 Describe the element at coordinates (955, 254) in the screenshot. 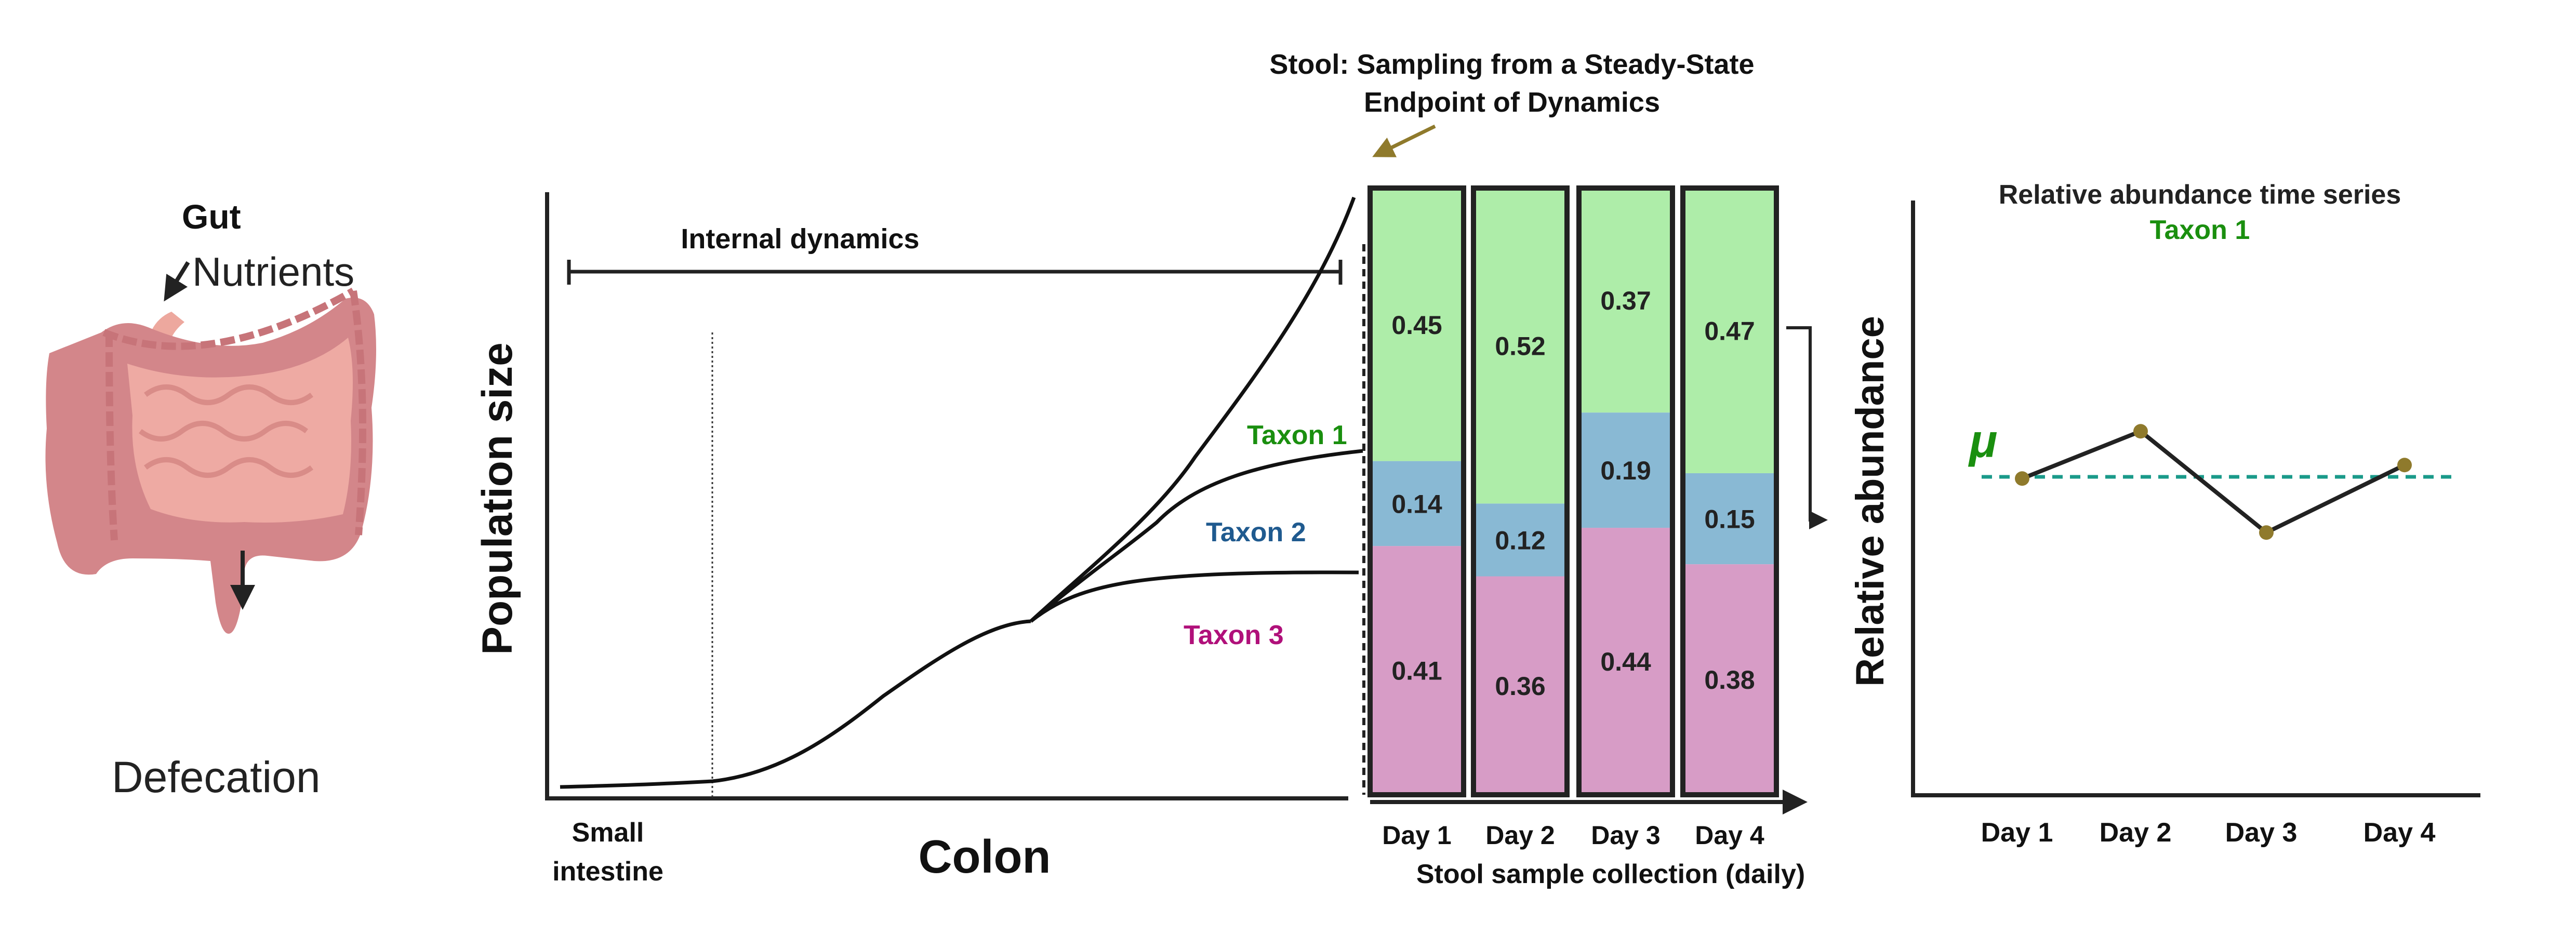

I see `internal-dynamics-bracket: Internal dynamics` at that location.